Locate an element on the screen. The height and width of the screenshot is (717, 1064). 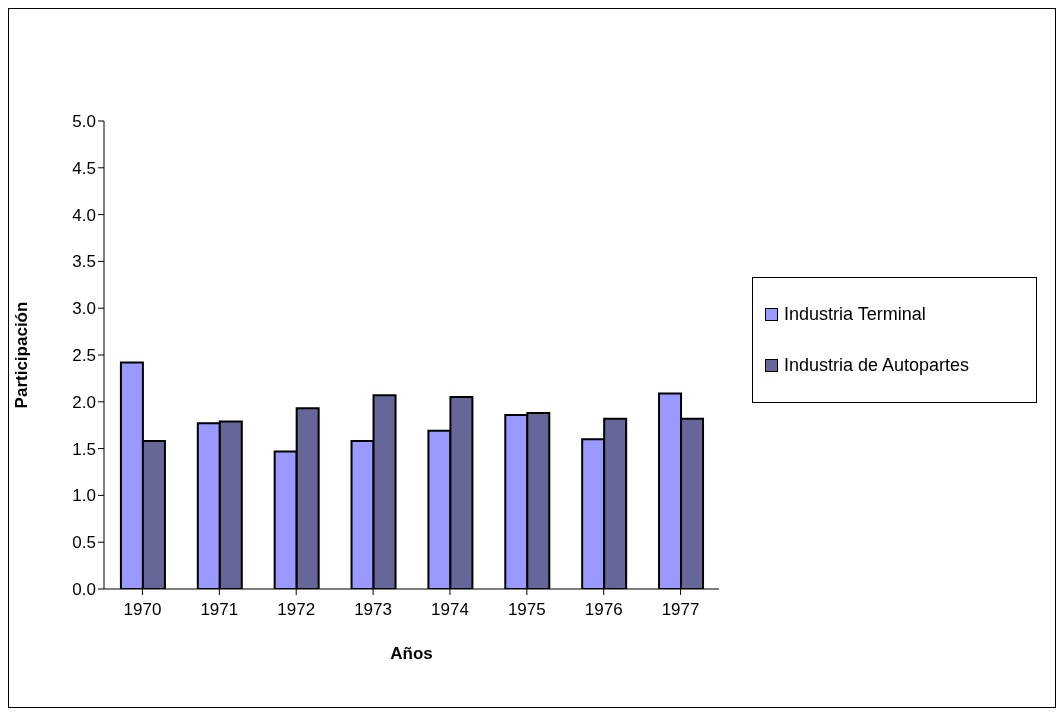
x-tick-label: 1977 is located at coordinates (680, 610).